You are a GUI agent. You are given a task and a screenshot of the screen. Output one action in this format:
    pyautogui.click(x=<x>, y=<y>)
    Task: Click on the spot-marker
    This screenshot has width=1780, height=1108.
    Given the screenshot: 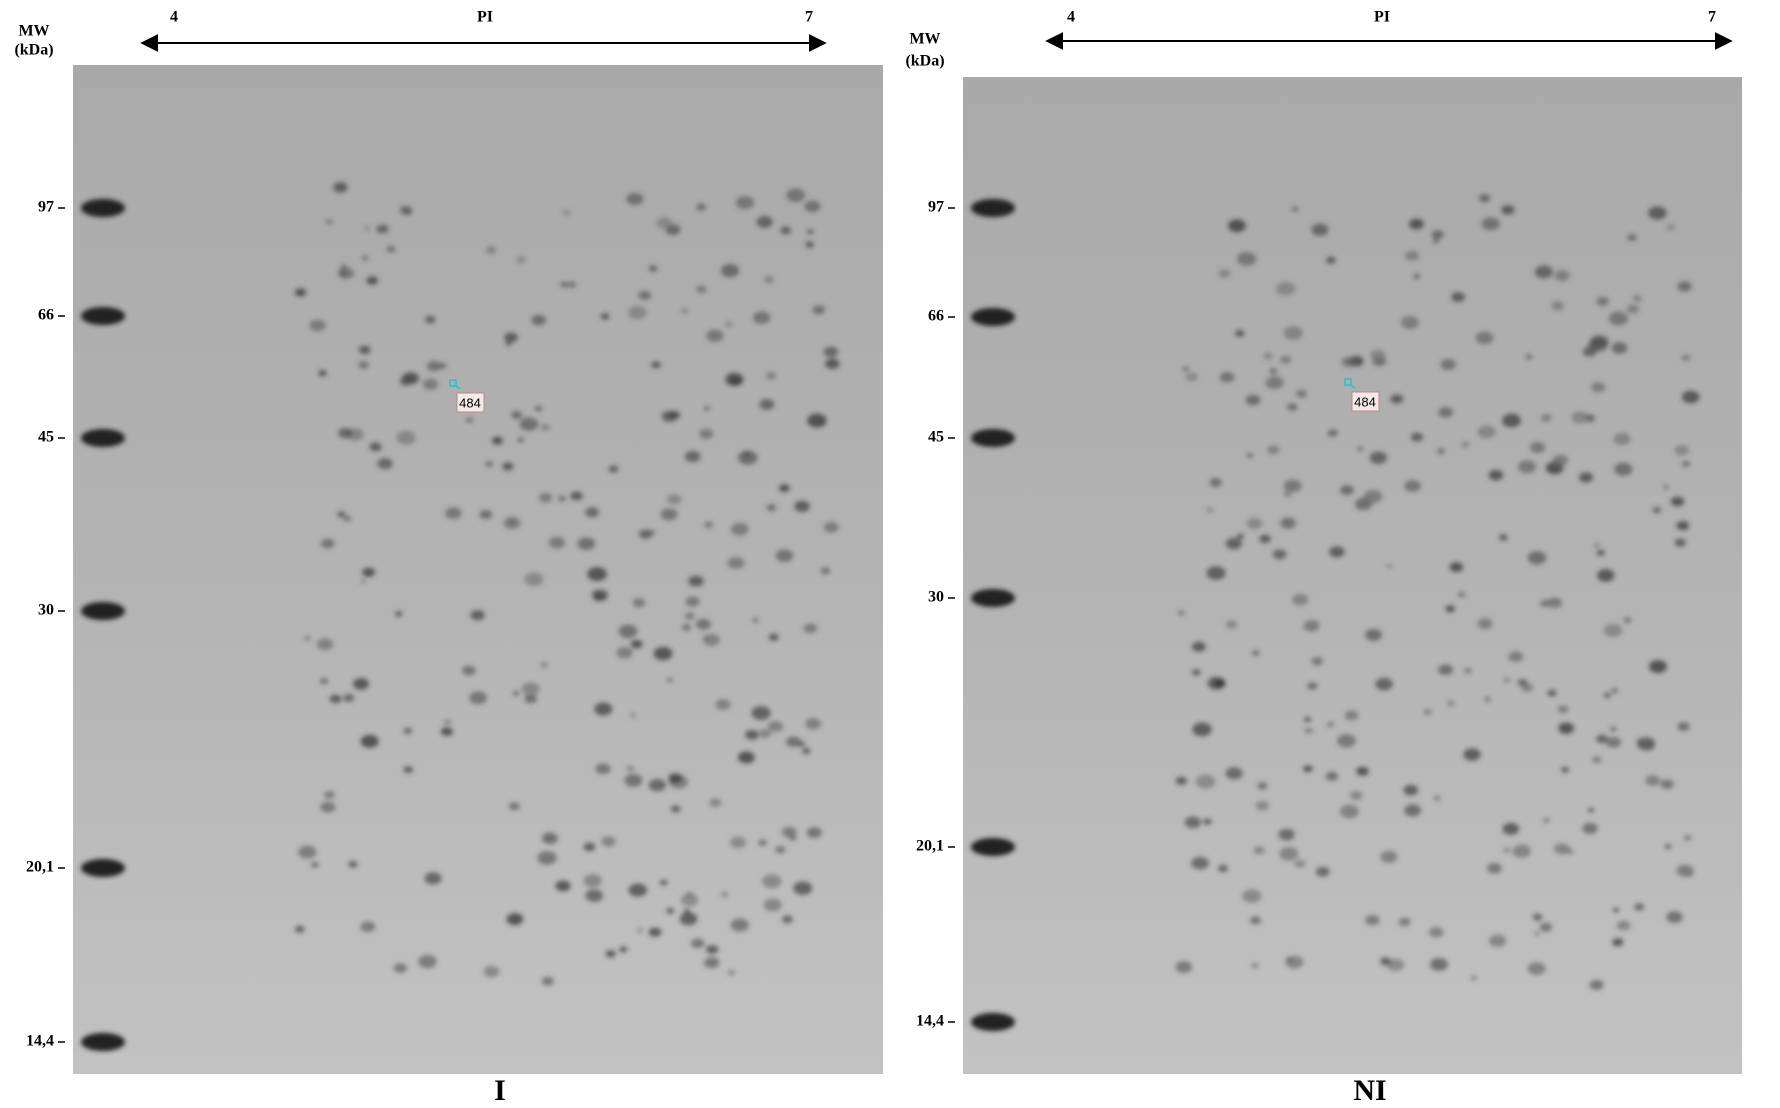 What is the action you would take?
    pyautogui.click(x=455, y=384)
    